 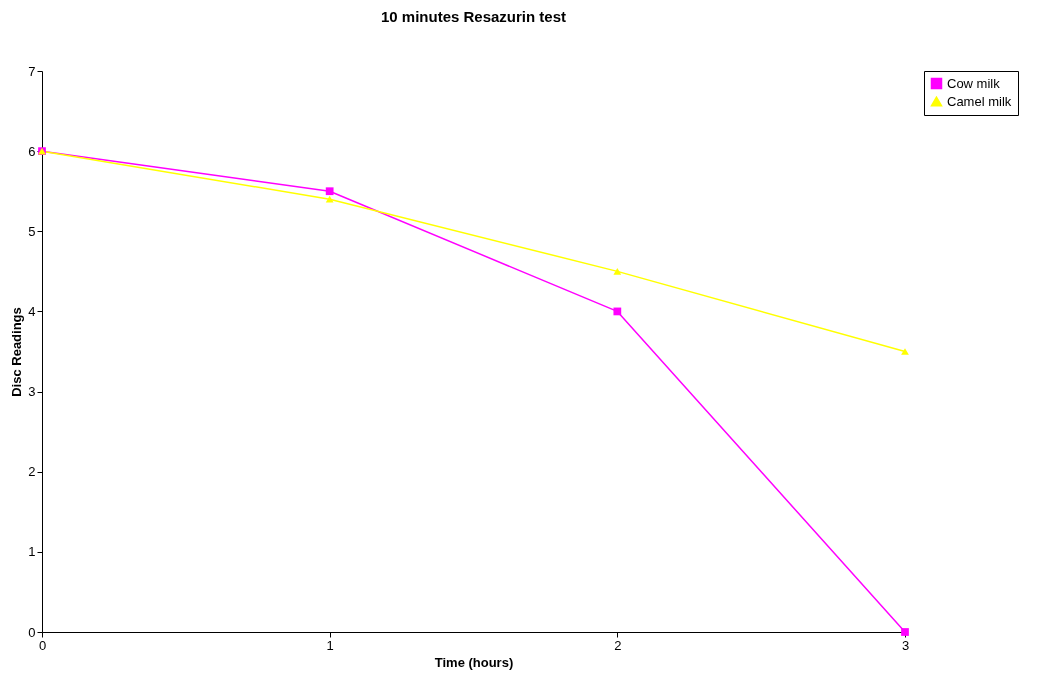 I want to click on chart-title: 10 minutes Resazurin test, so click(x=473, y=16).